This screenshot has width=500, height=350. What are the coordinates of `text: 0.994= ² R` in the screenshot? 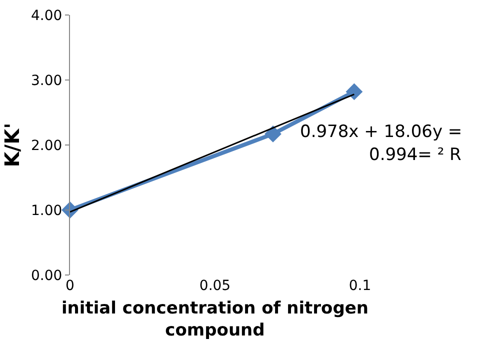 It's located at (415, 155).